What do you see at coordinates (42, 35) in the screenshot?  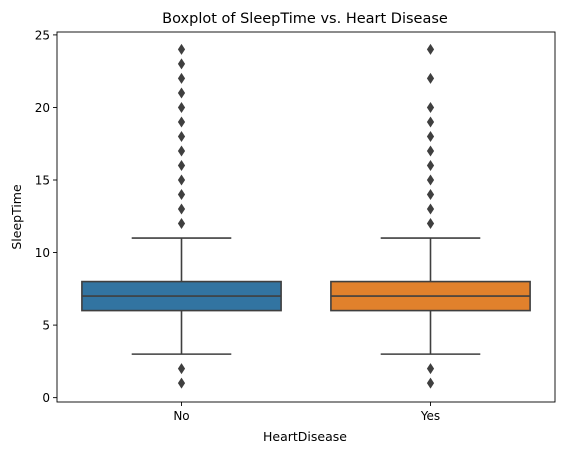 I see `y-tick-label: 25` at bounding box center [42, 35].